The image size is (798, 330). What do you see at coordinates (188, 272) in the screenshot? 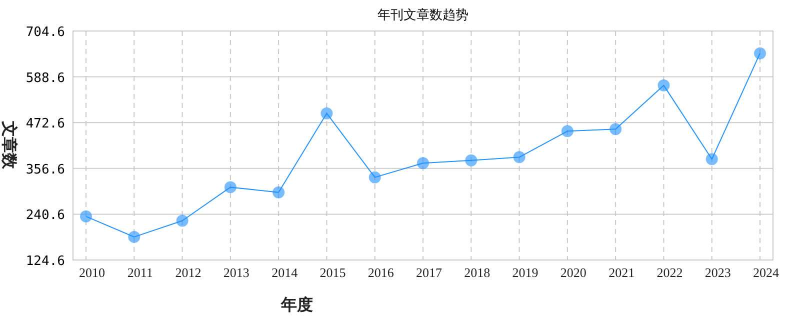
I see `x-tick-label: 2012` at bounding box center [188, 272].